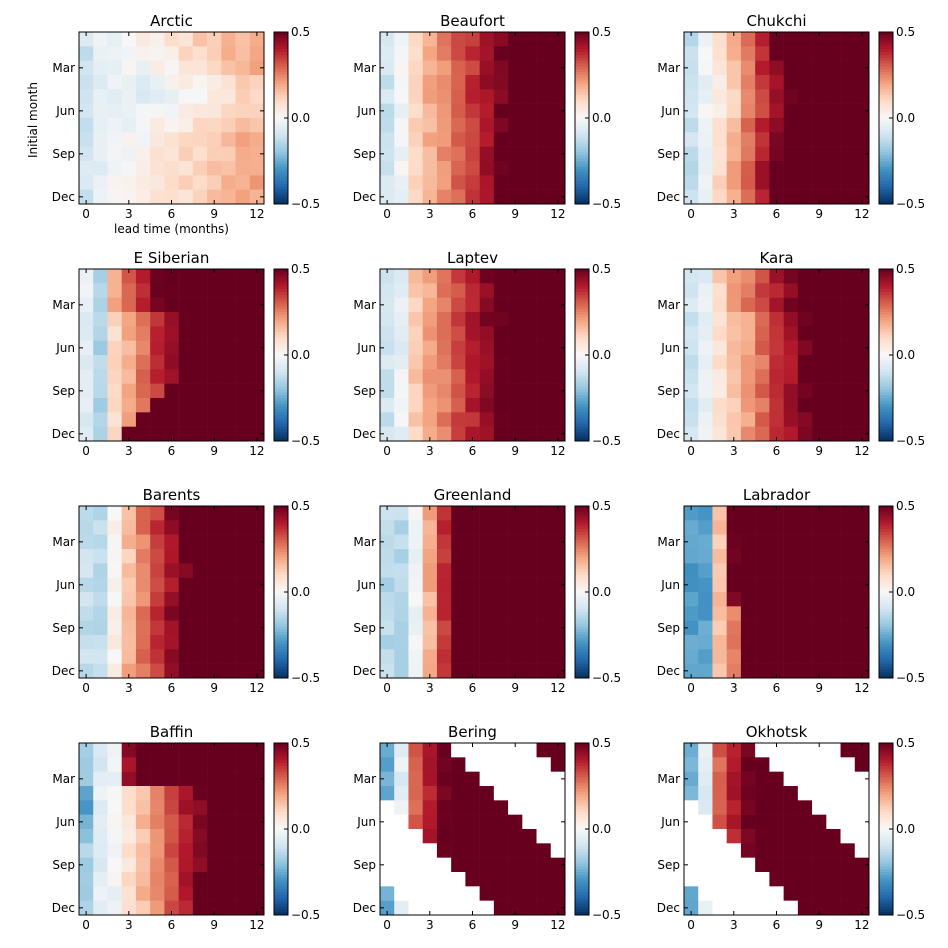 This screenshot has width=948, height=948. I want to click on x-tick-label: 0, so click(86, 451).